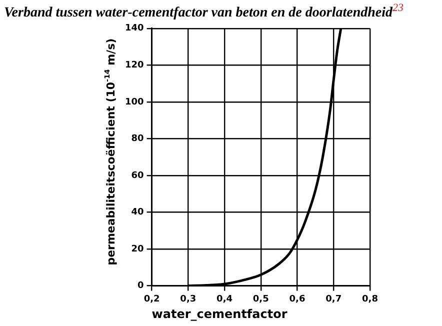 The width and height of the screenshot is (442, 326). Describe the element at coordinates (370, 299) in the screenshot. I see `x-tick-label: 0,8` at that location.